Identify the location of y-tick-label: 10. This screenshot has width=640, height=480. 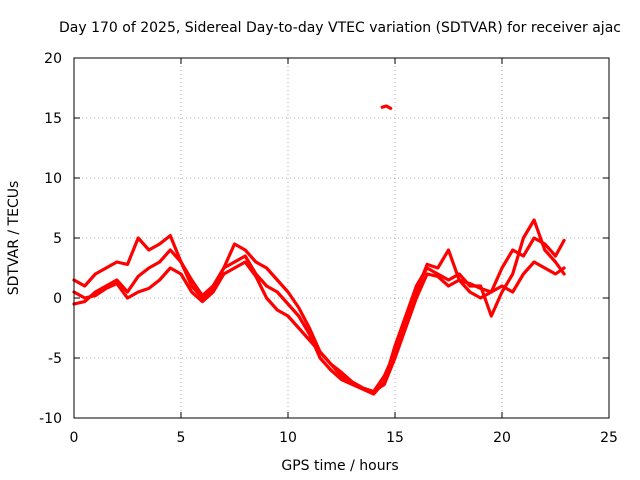
(53, 179).